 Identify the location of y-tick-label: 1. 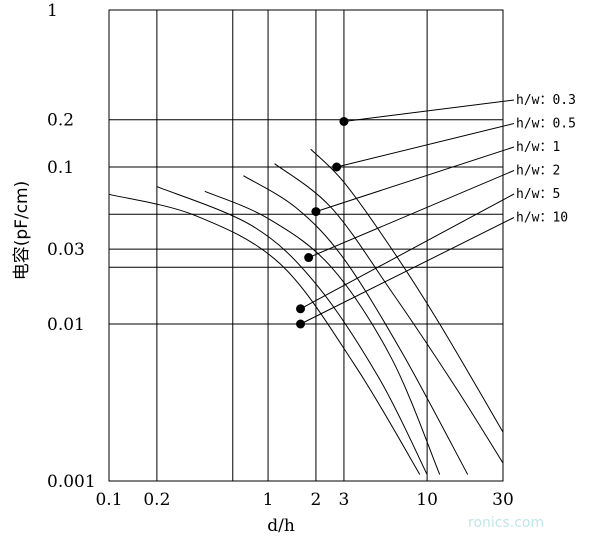
(52, 11).